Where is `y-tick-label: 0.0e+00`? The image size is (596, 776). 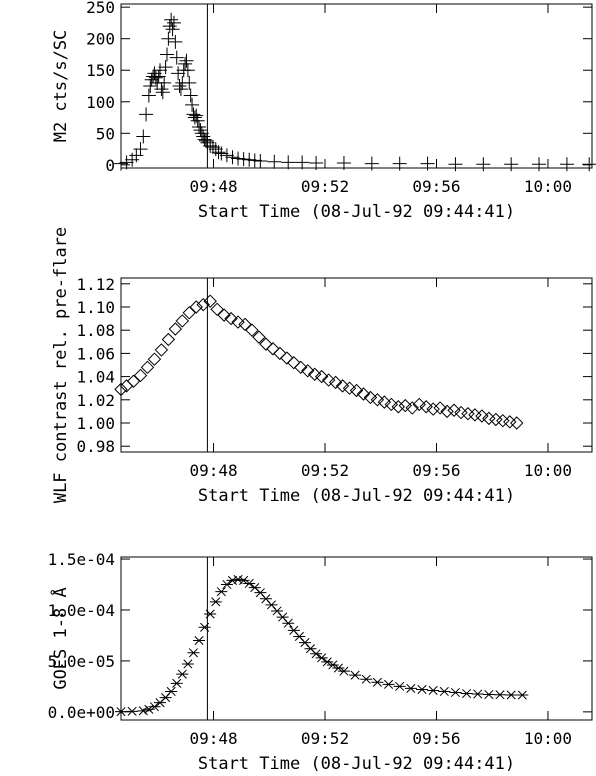
y-tick-label: 0.0e+00 is located at coordinates (81, 712).